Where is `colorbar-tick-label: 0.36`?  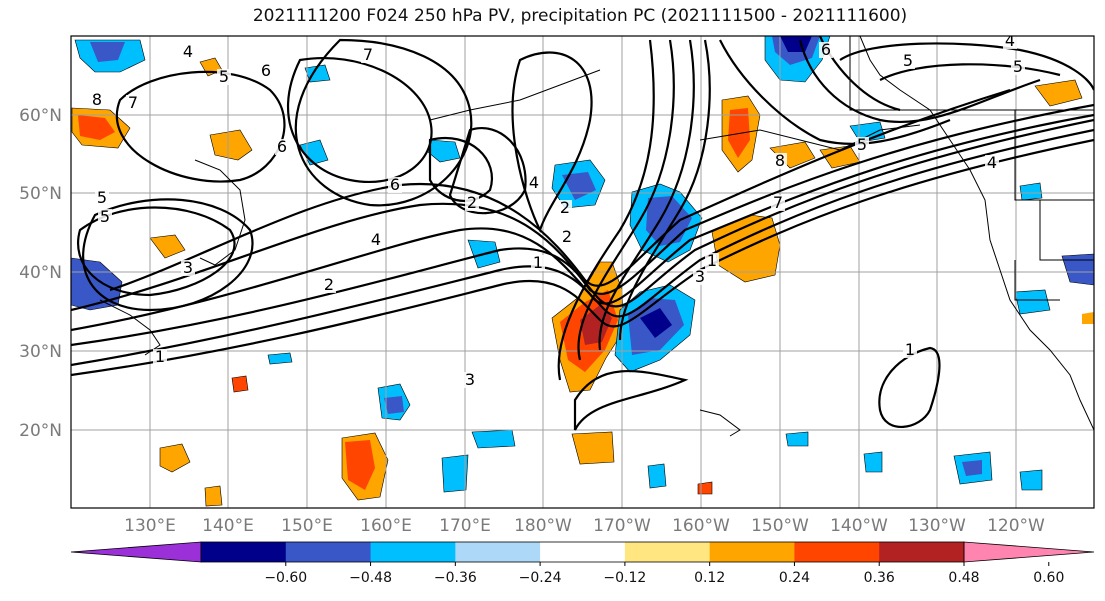 colorbar-tick-label: 0.36 is located at coordinates (879, 578).